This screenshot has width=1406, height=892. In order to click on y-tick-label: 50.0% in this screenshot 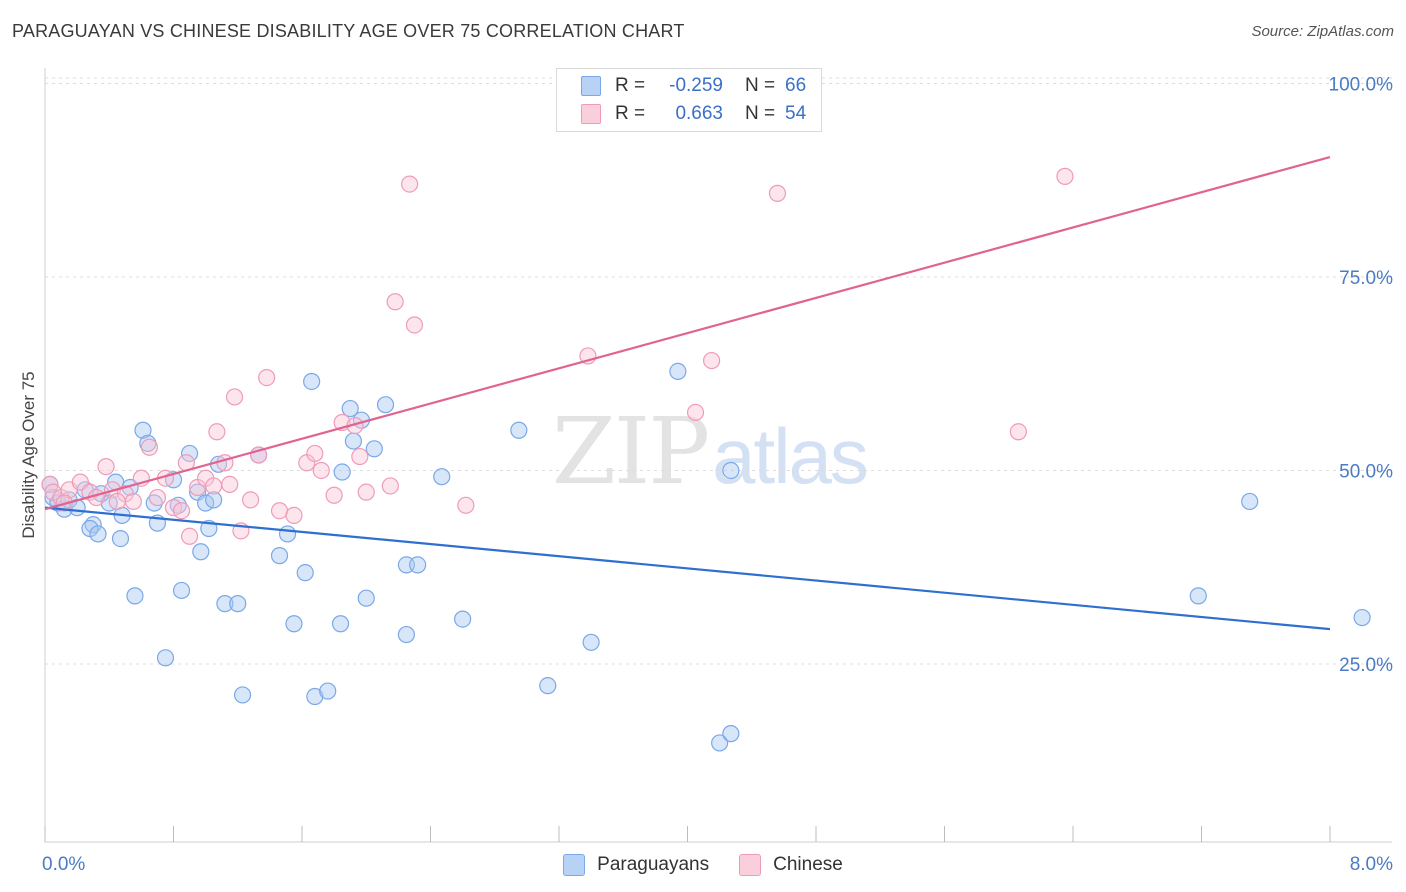, I will do `click(1366, 471)`.